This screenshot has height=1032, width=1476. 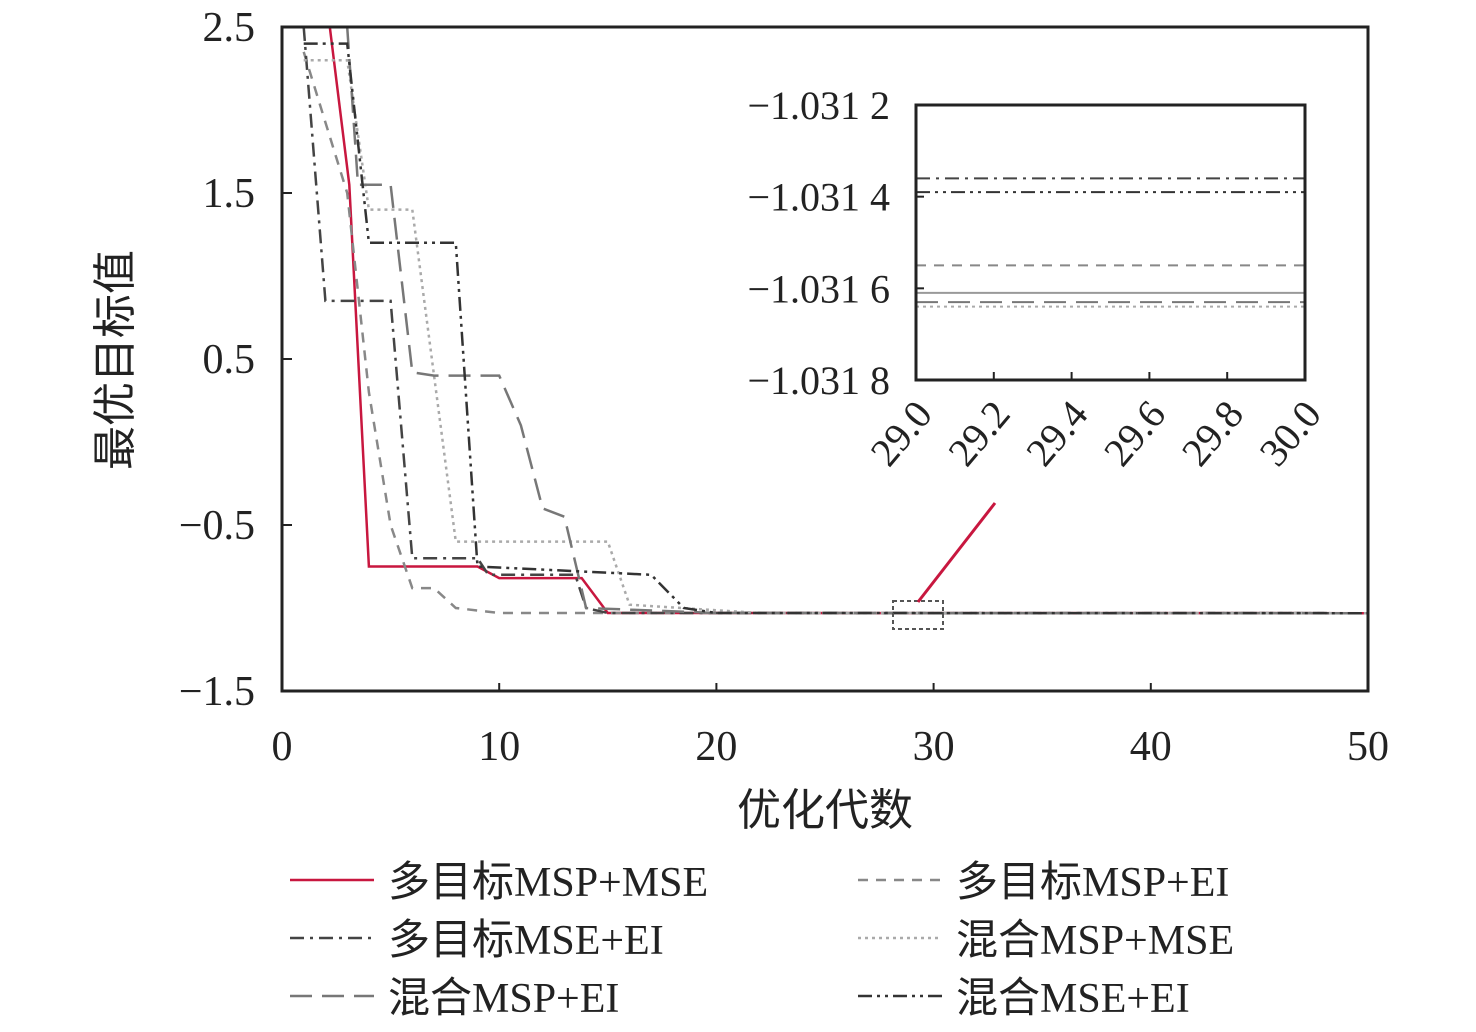 What do you see at coordinates (548, 883) in the screenshot?
I see `legend-label: 多目标MSP+MSE` at bounding box center [548, 883].